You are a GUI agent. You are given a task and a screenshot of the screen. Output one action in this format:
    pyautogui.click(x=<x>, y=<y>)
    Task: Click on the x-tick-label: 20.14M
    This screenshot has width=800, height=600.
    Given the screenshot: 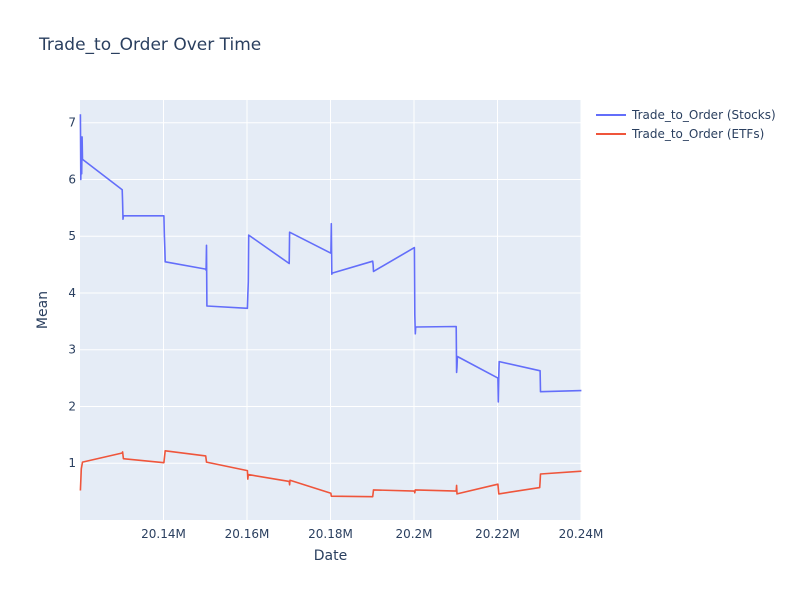 What is the action you would take?
    pyautogui.click(x=163, y=534)
    